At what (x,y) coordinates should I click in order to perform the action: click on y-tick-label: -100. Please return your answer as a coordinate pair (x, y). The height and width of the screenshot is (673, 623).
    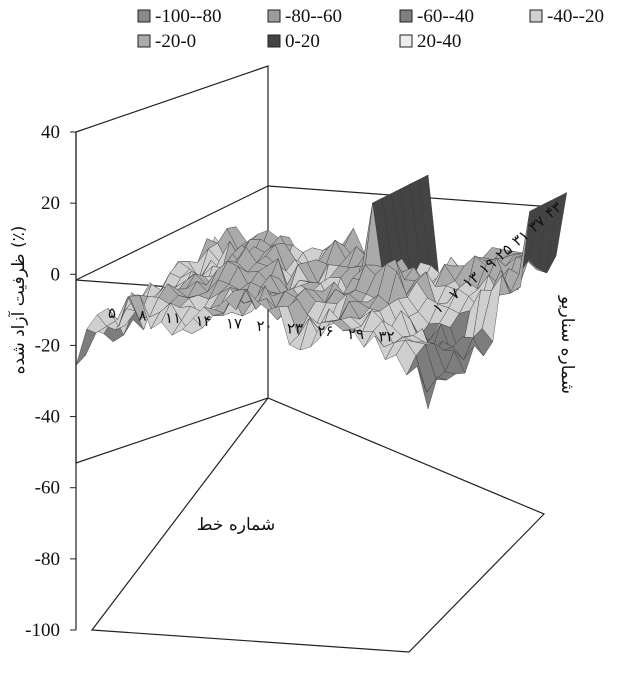
    Looking at the image, I should click on (42, 630).